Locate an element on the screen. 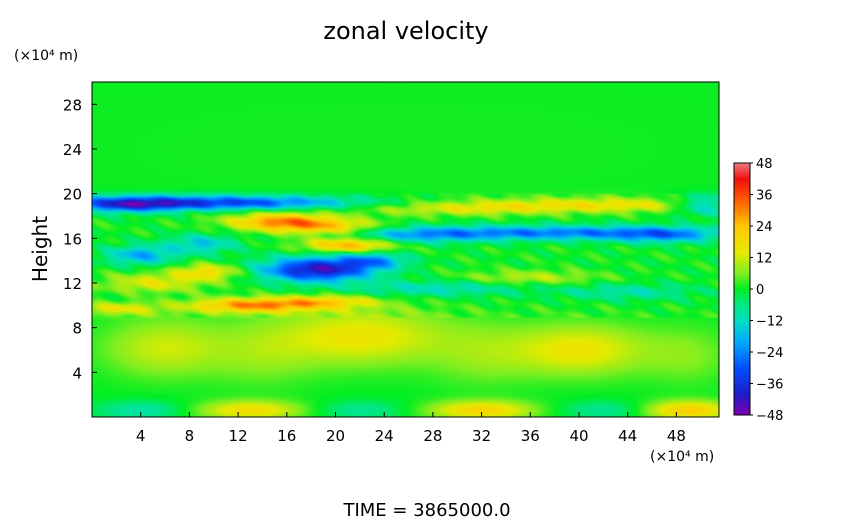 This screenshot has width=854, height=519. y-axis-unit: (×10⁴ m) is located at coordinates (46, 56).